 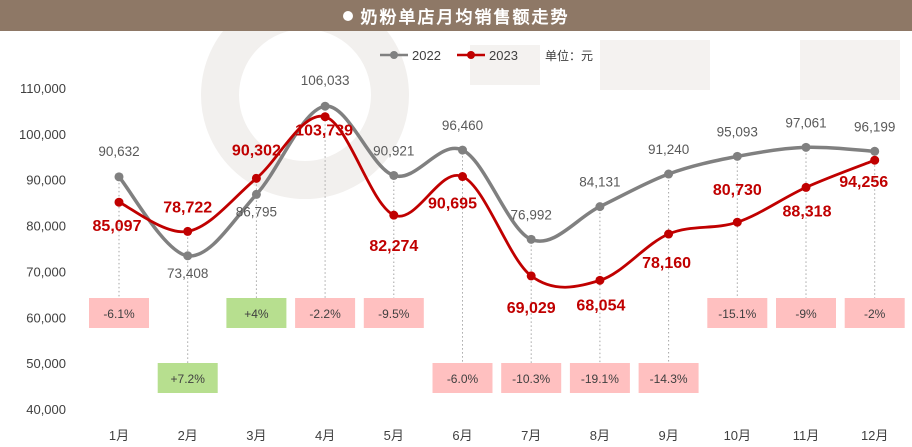 I want to click on data-label-2022: 106,033, so click(x=325, y=80).